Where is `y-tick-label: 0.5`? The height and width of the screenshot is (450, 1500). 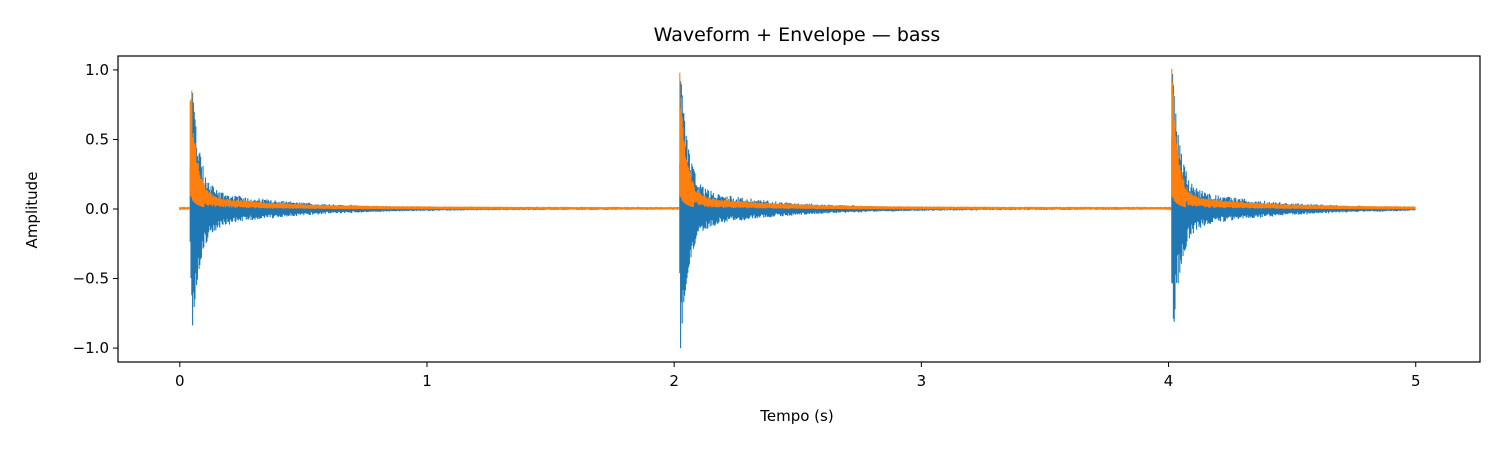
y-tick-label: 0.5 is located at coordinates (97, 139).